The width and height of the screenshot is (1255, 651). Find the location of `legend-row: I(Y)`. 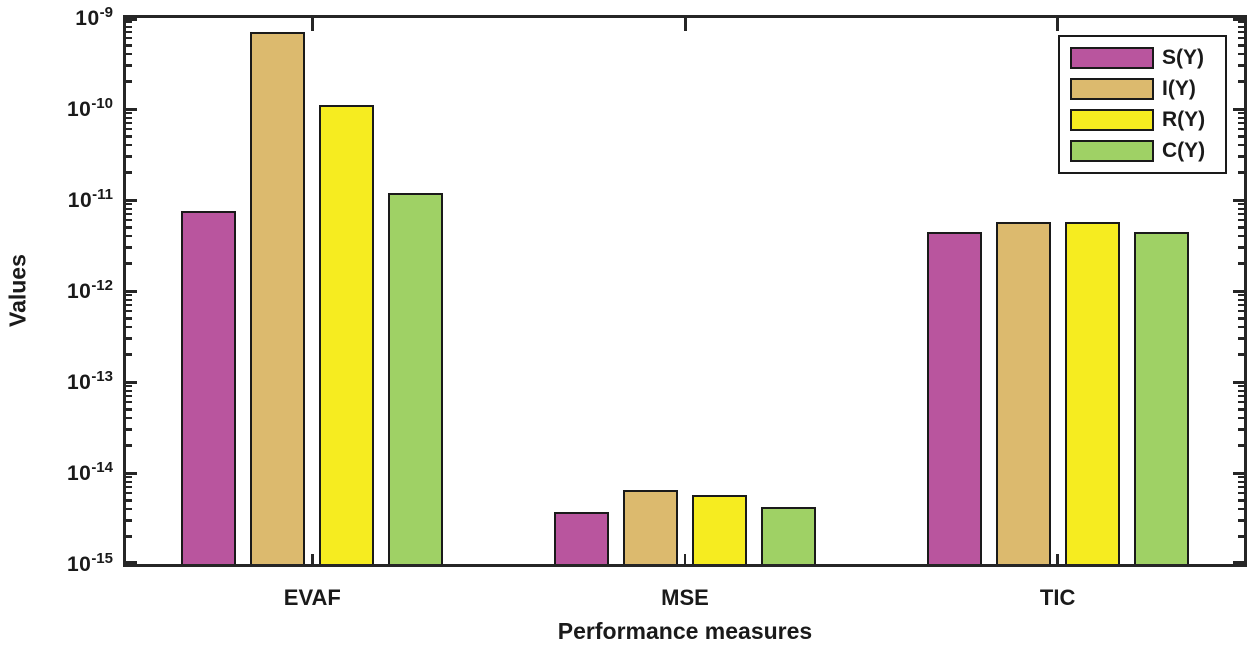

legend-row: I(Y) is located at coordinates (1142, 89).